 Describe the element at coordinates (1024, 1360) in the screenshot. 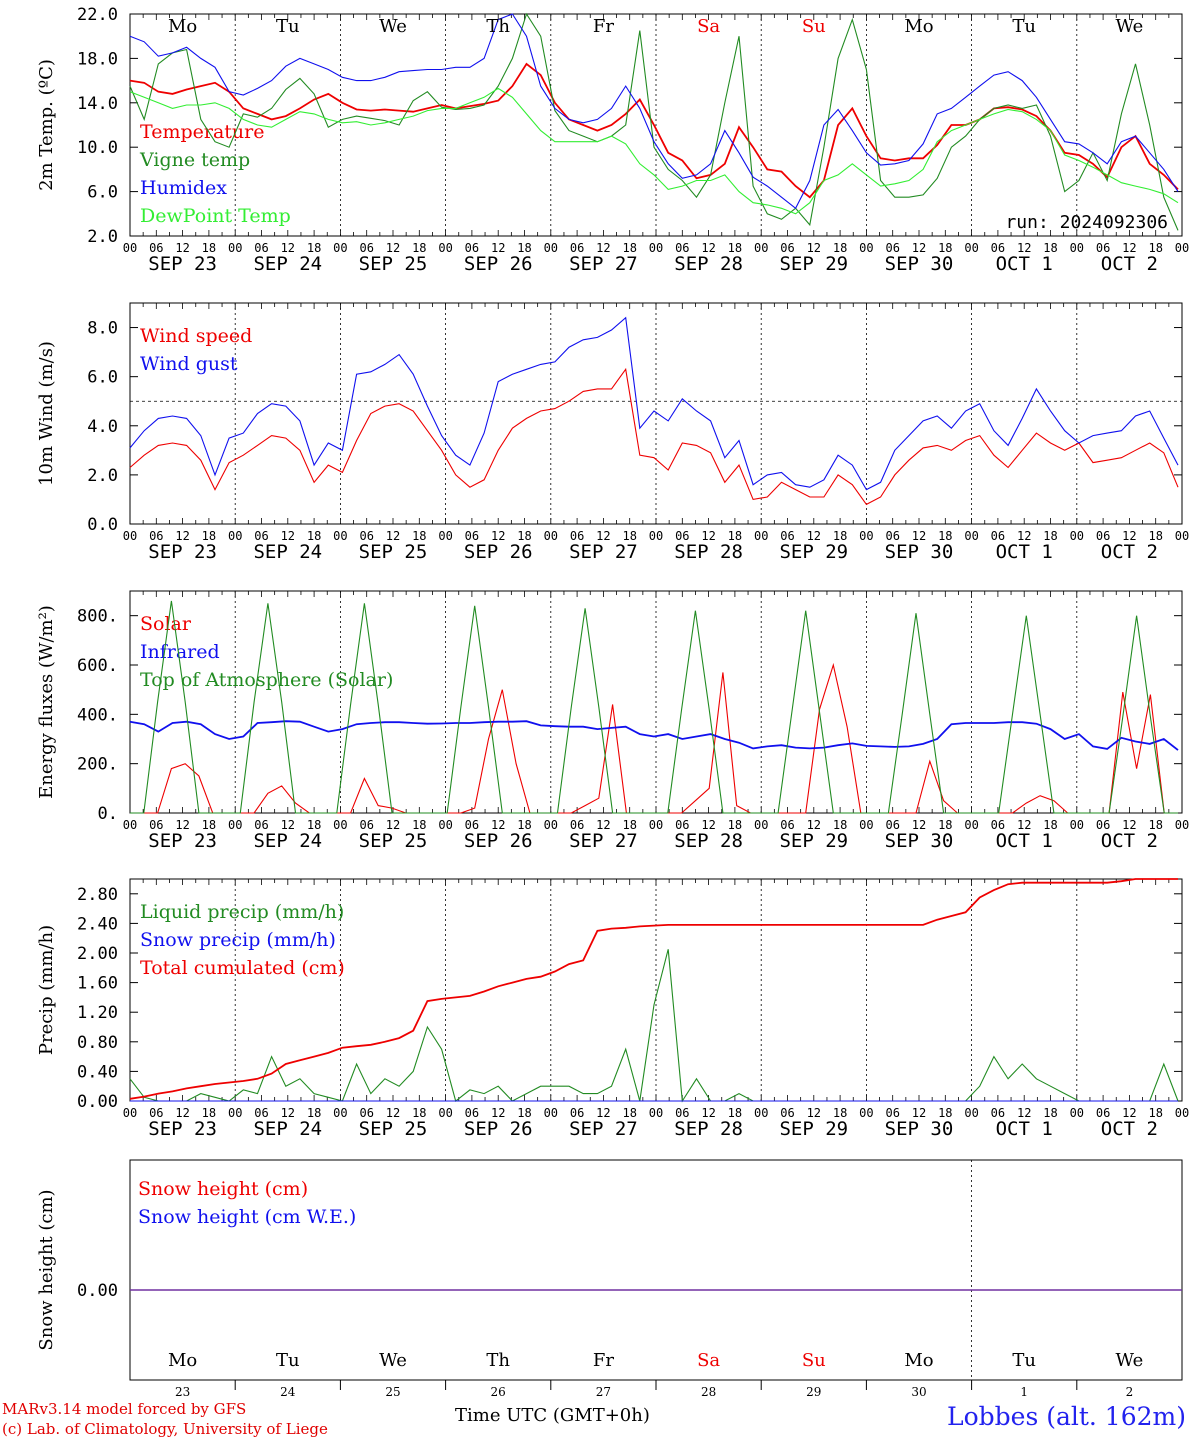

I see `day-name-label: Tu` at that location.